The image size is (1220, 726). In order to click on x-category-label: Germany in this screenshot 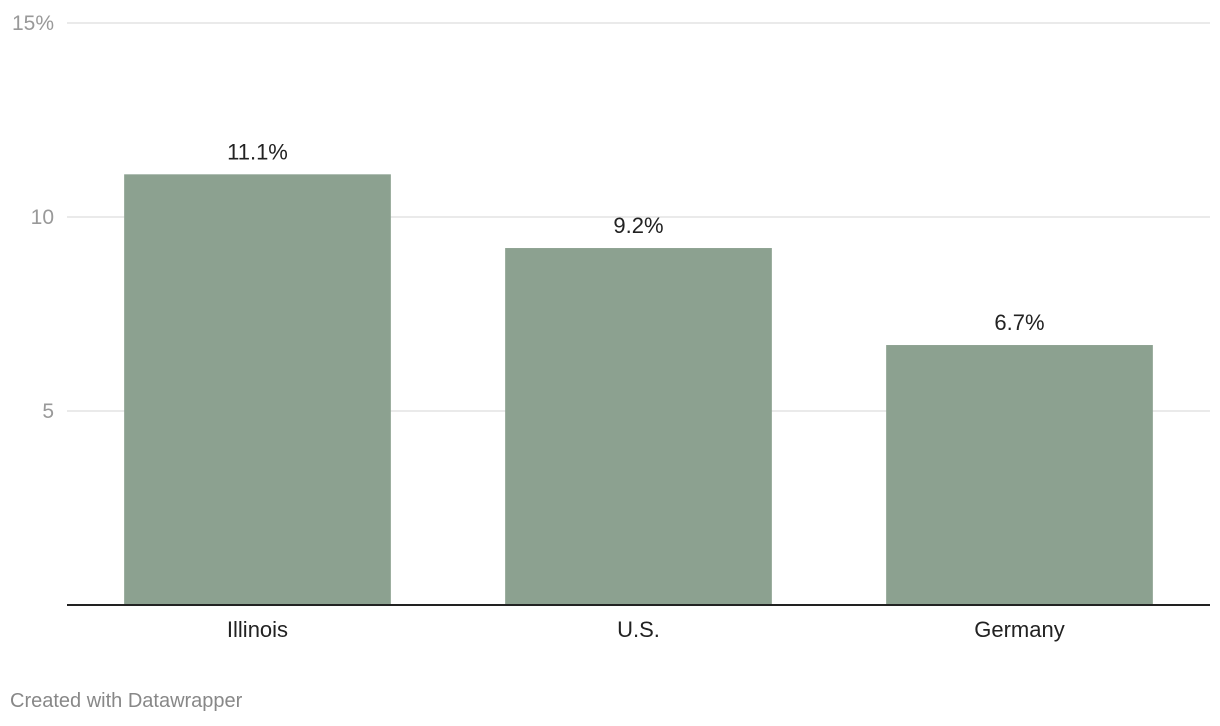, I will do `click(1019, 629)`.